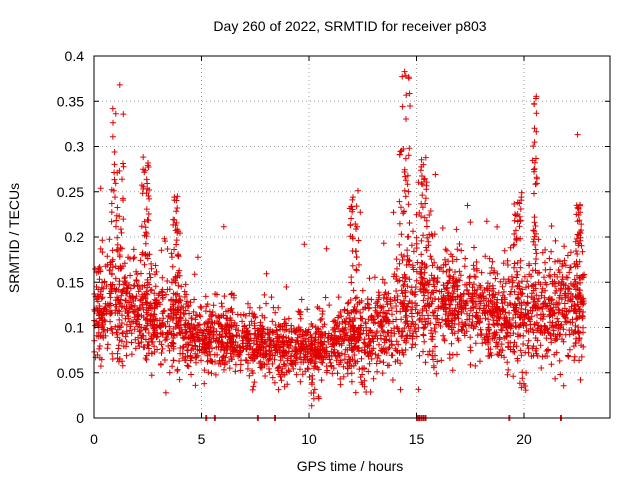 The image size is (640, 480). I want to click on x-tick-label: 5, so click(202, 439).